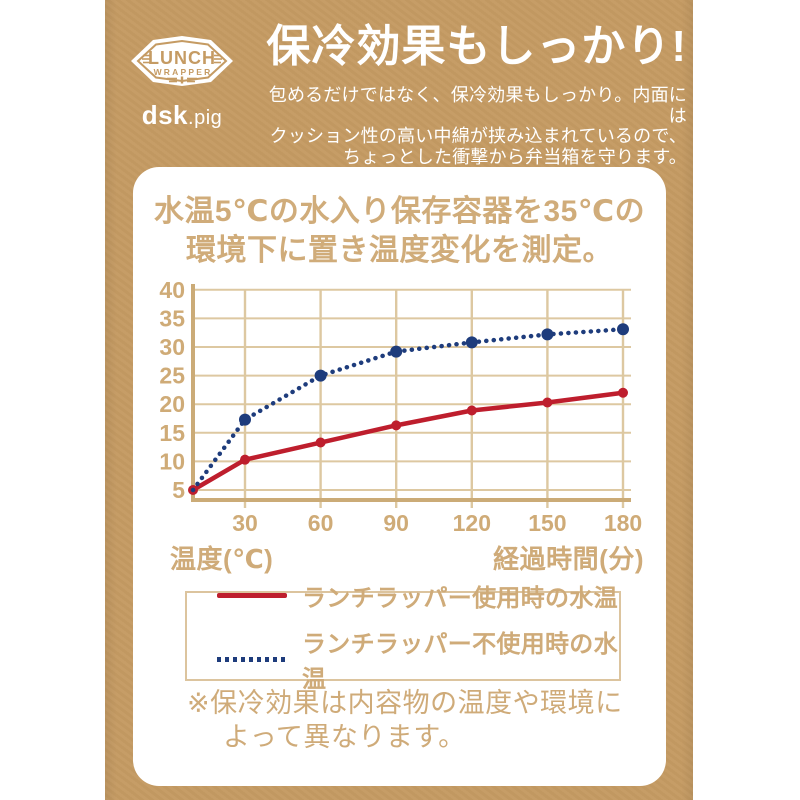 This screenshot has width=800, height=800. I want to click on x-tick-label: 60, so click(321, 523).